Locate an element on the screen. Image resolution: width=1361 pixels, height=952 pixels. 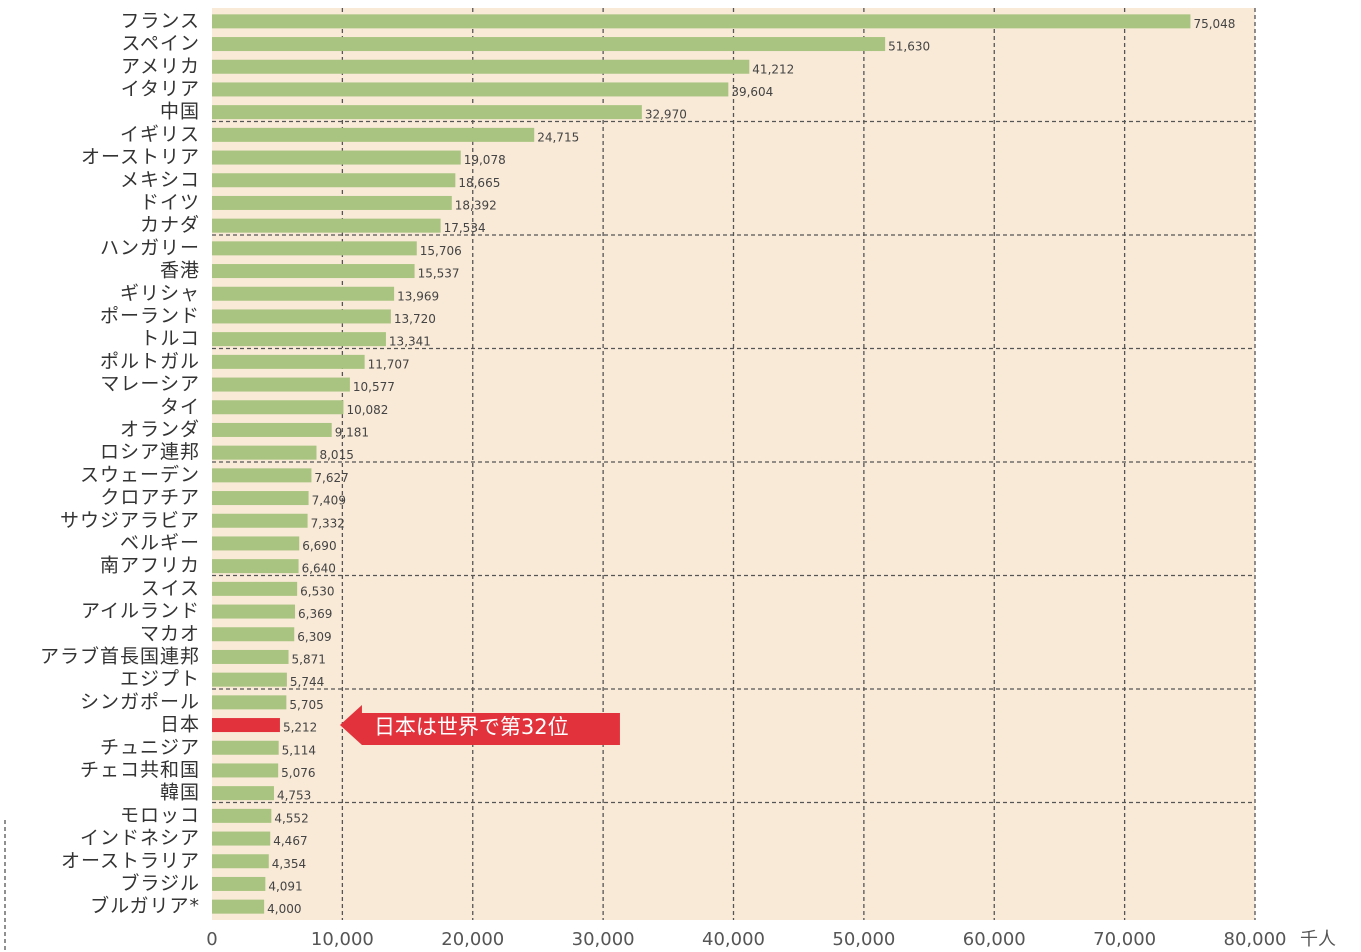
value-label: 4,753 is located at coordinates (294, 796).